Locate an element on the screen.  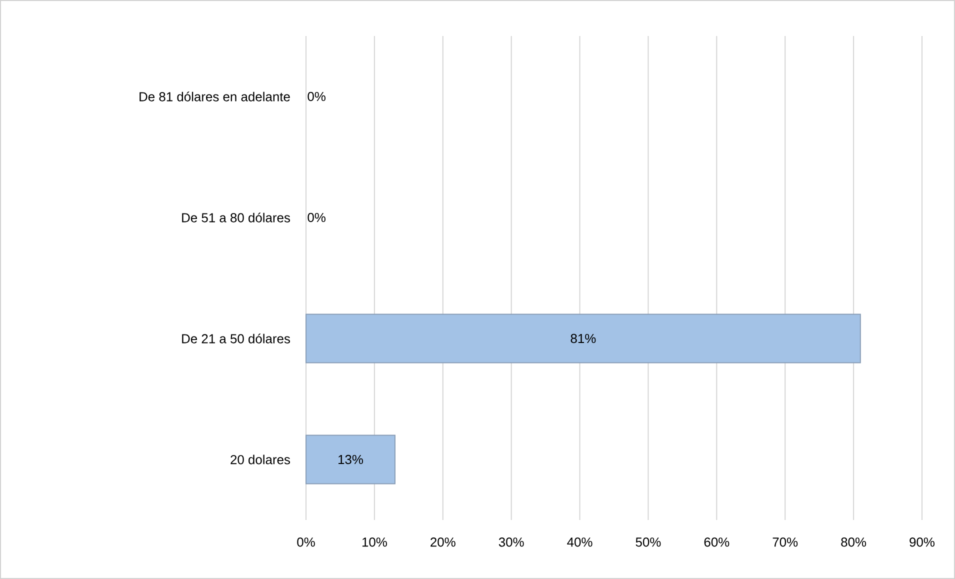
data-label: 13% is located at coordinates (350, 459).